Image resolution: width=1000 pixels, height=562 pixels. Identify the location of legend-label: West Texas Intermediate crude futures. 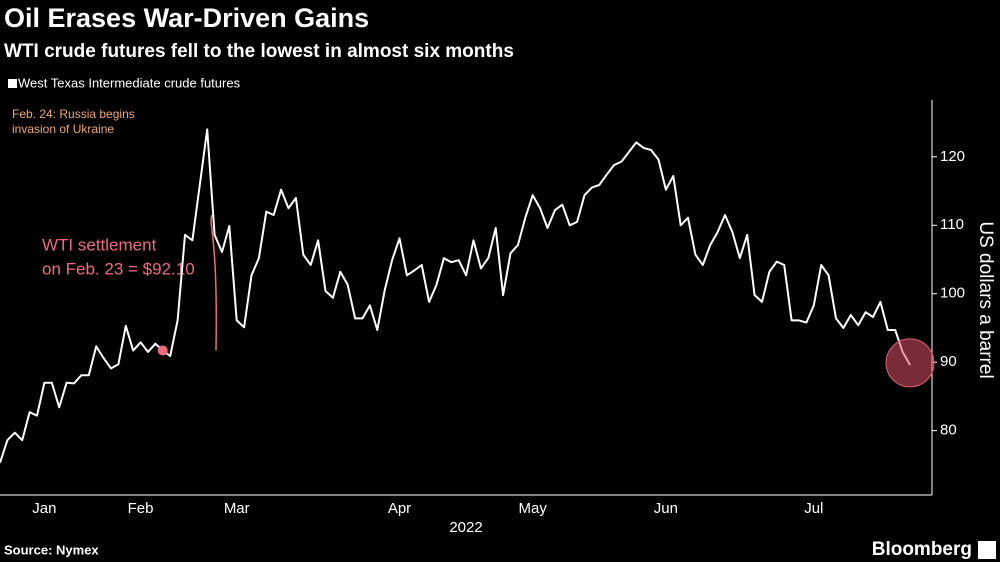
(129, 82).